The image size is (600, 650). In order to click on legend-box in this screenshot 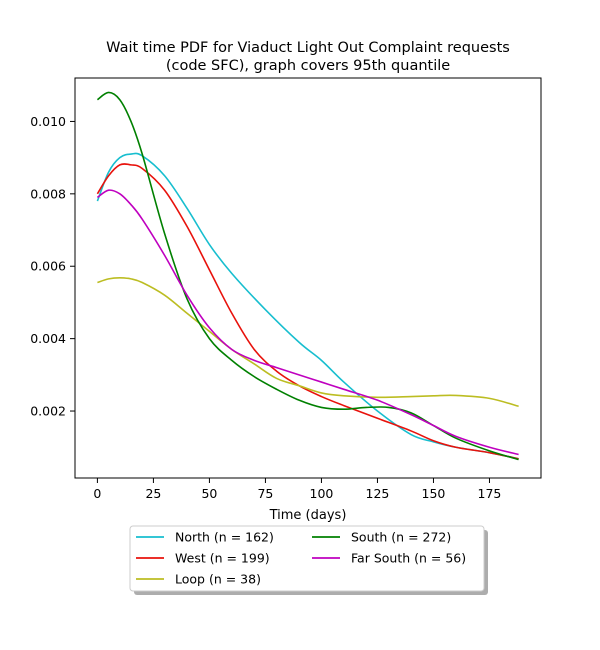, I will do `click(307, 558)`.